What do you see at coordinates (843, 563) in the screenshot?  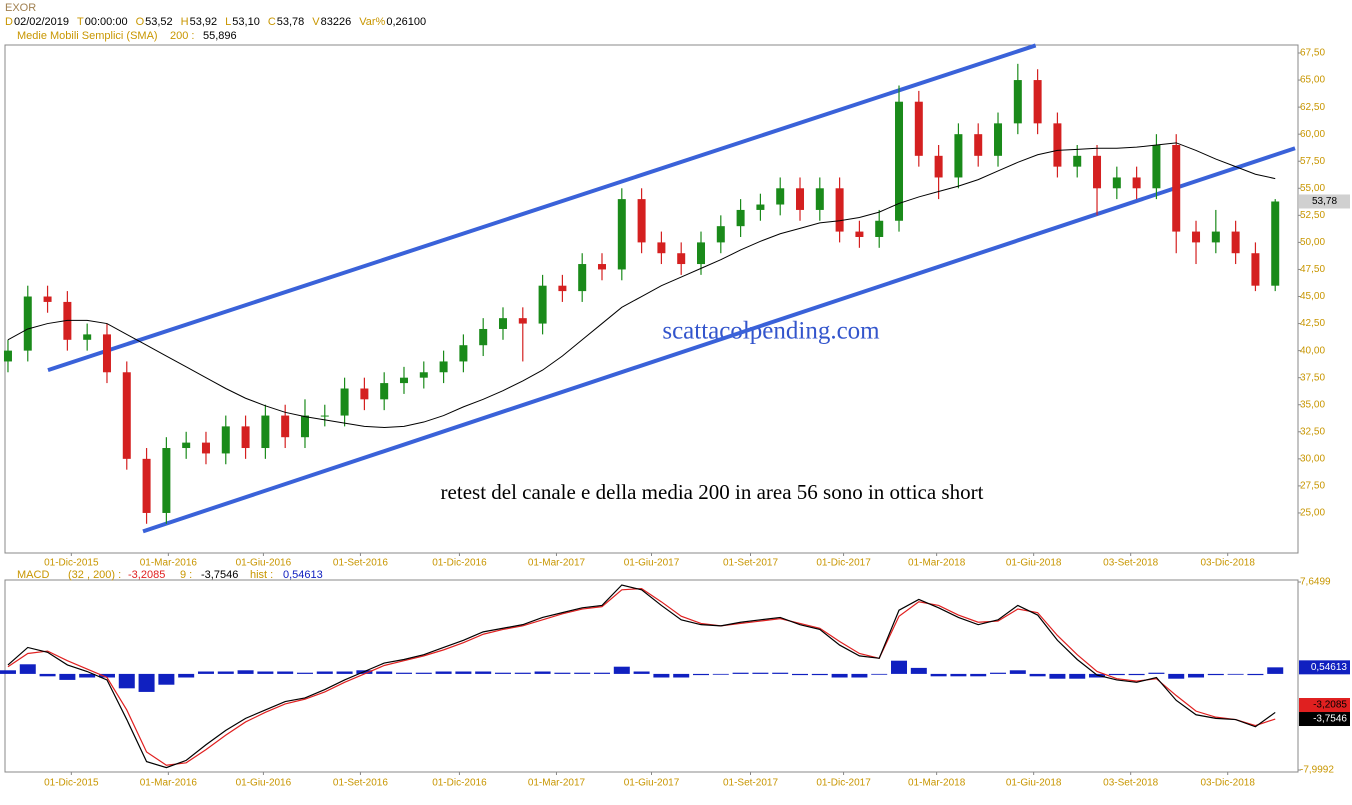 I see `x-tick-label: 01-Dic-2017` at bounding box center [843, 563].